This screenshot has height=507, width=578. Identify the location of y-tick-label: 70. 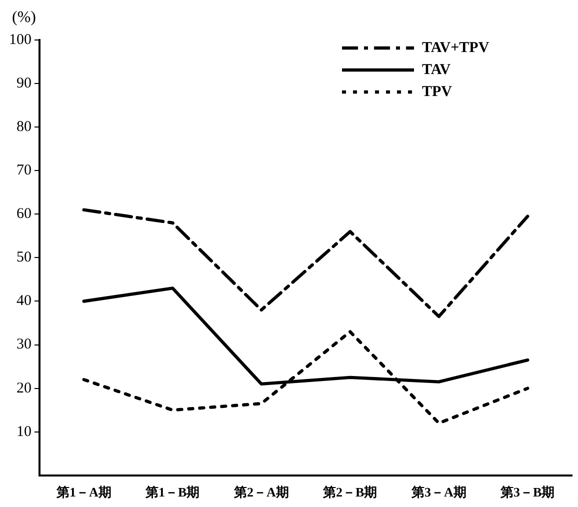
(24, 170).